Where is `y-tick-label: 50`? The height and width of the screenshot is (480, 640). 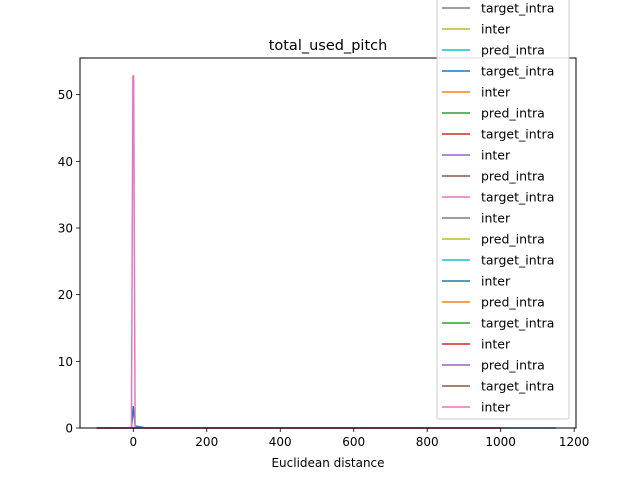
y-tick-label: 50 is located at coordinates (65, 95).